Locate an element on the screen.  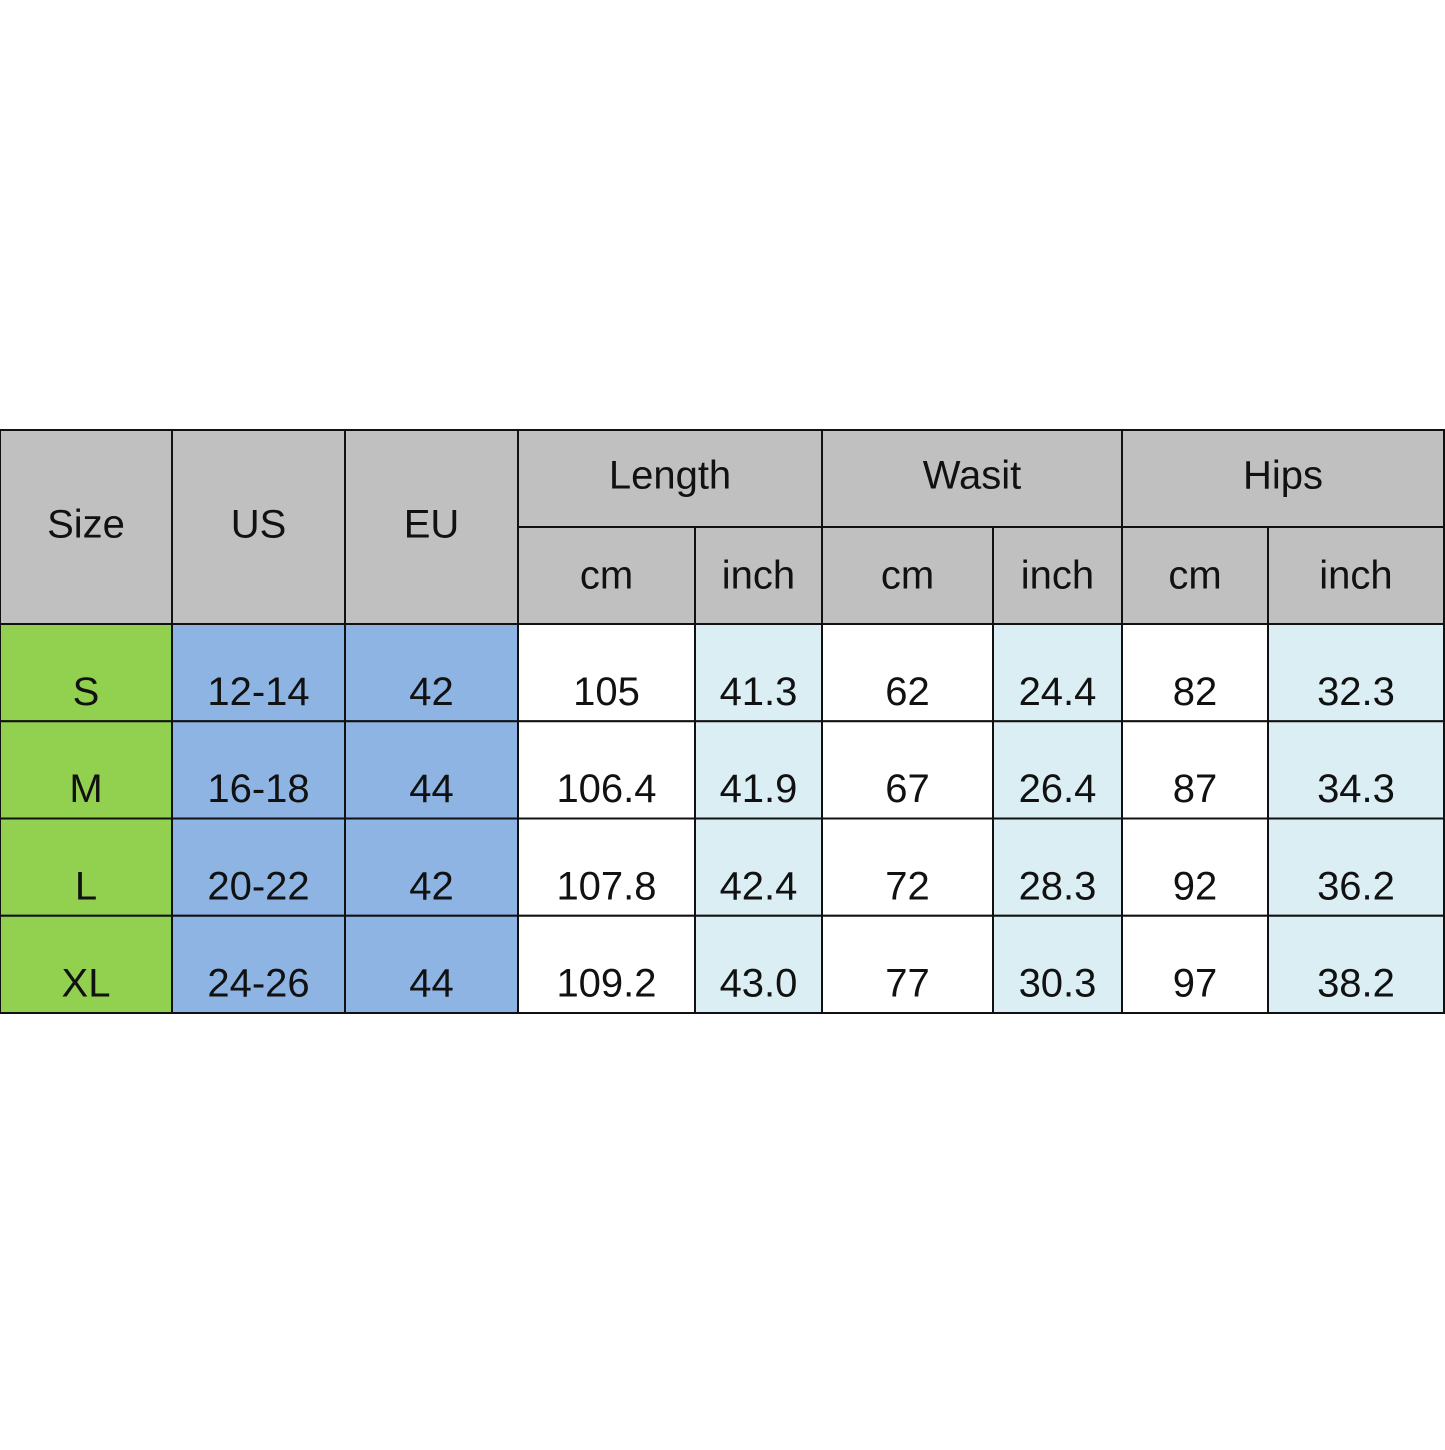
data-cell-text: L is located at coordinates (86, 886).